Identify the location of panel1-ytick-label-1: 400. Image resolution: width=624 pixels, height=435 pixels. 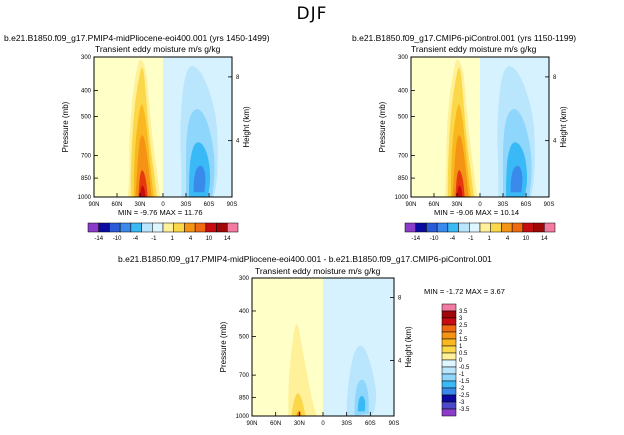
(86, 91).